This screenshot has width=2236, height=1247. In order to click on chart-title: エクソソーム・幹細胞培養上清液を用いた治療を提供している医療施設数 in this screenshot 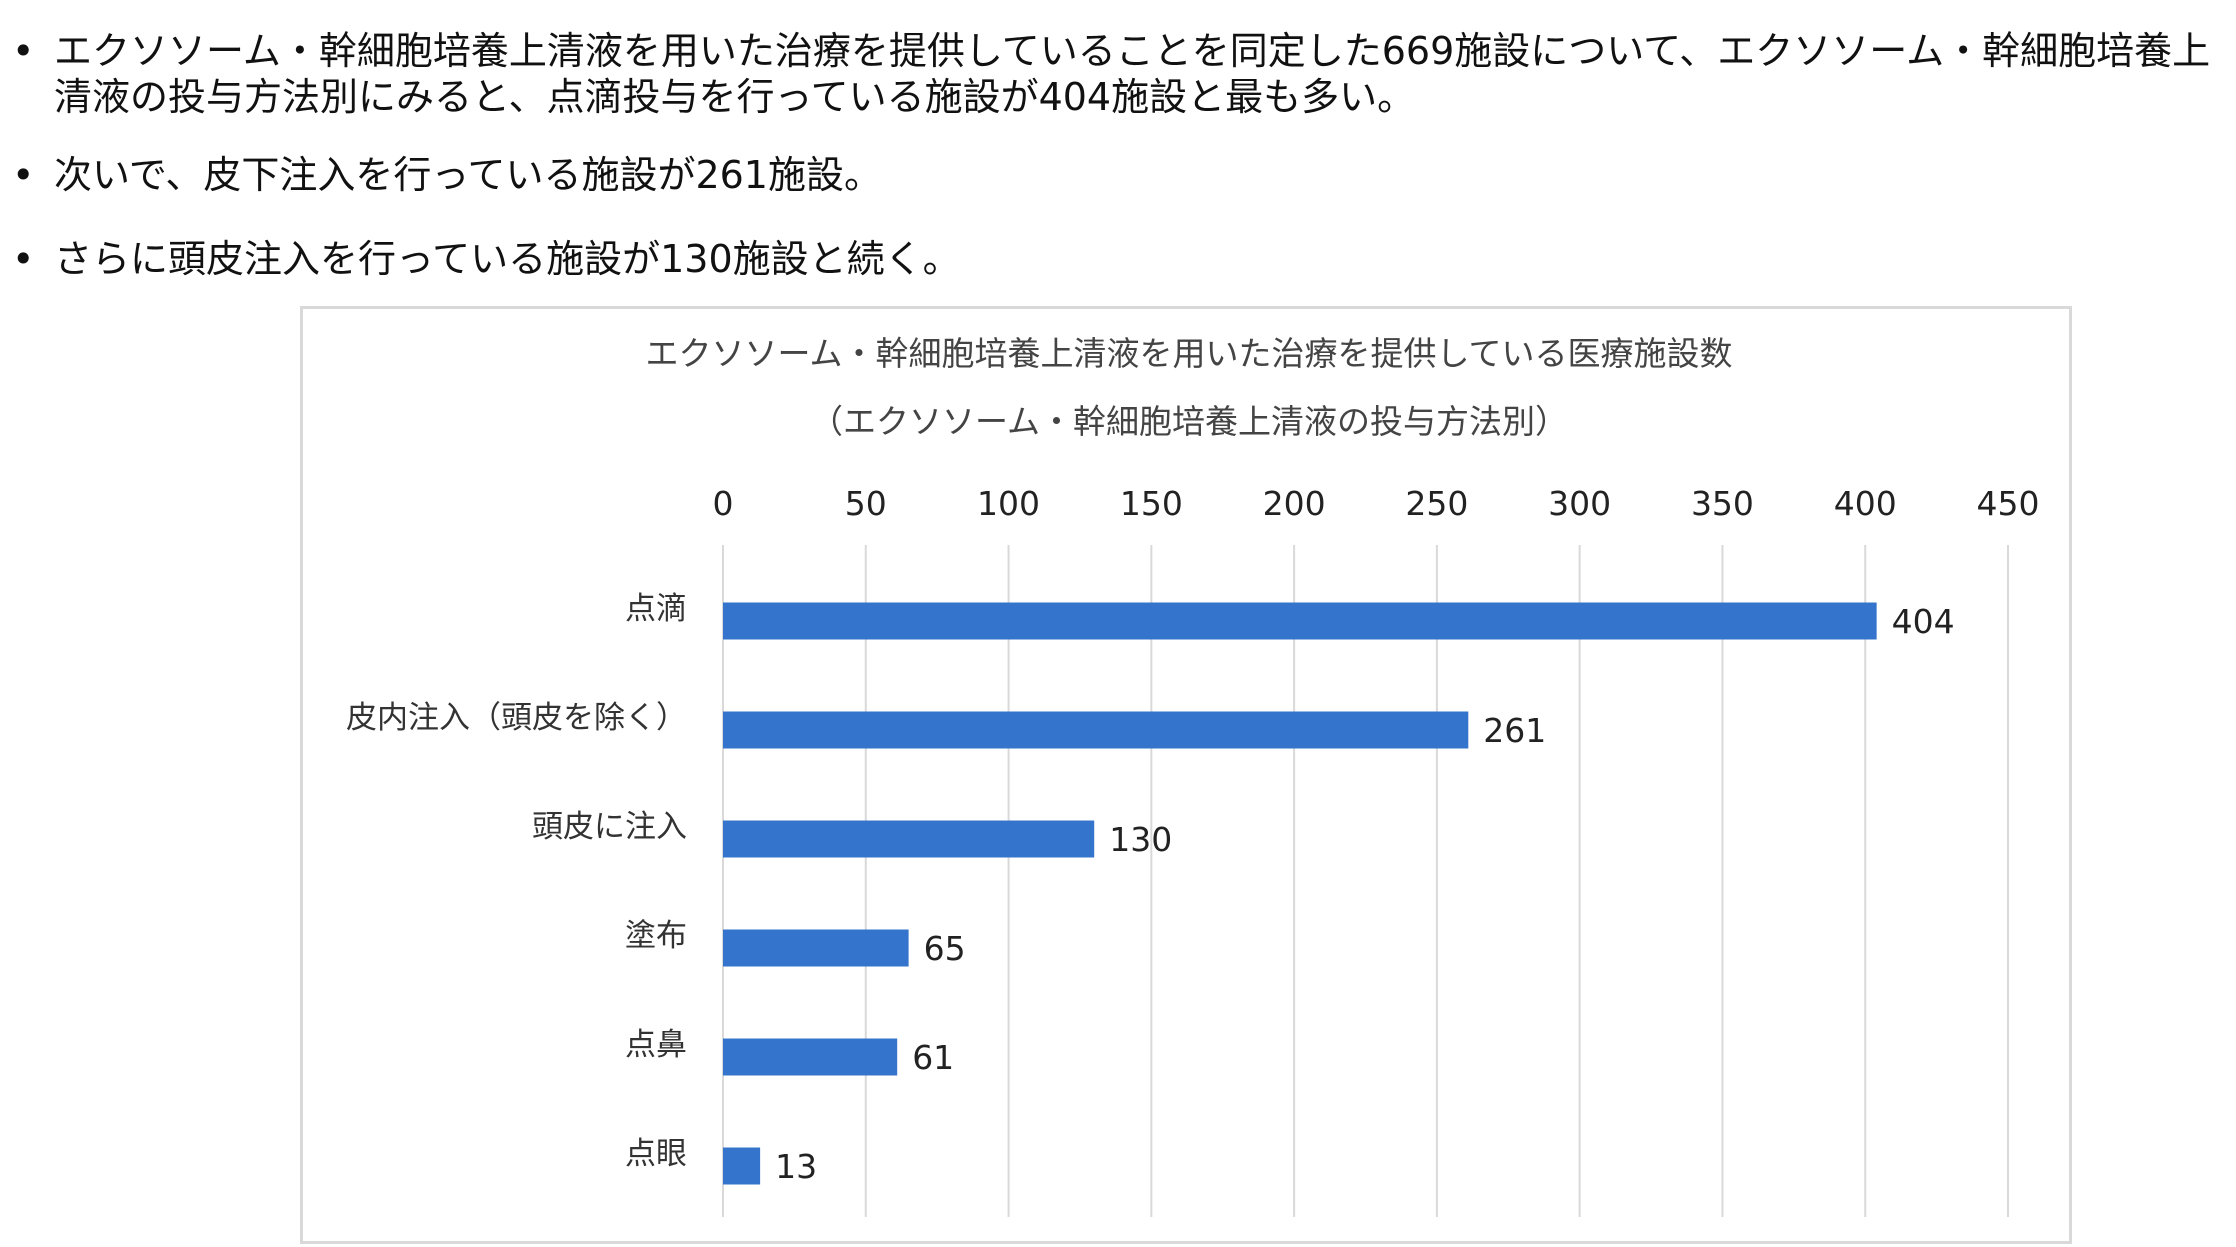, I will do `click(1188, 353)`.